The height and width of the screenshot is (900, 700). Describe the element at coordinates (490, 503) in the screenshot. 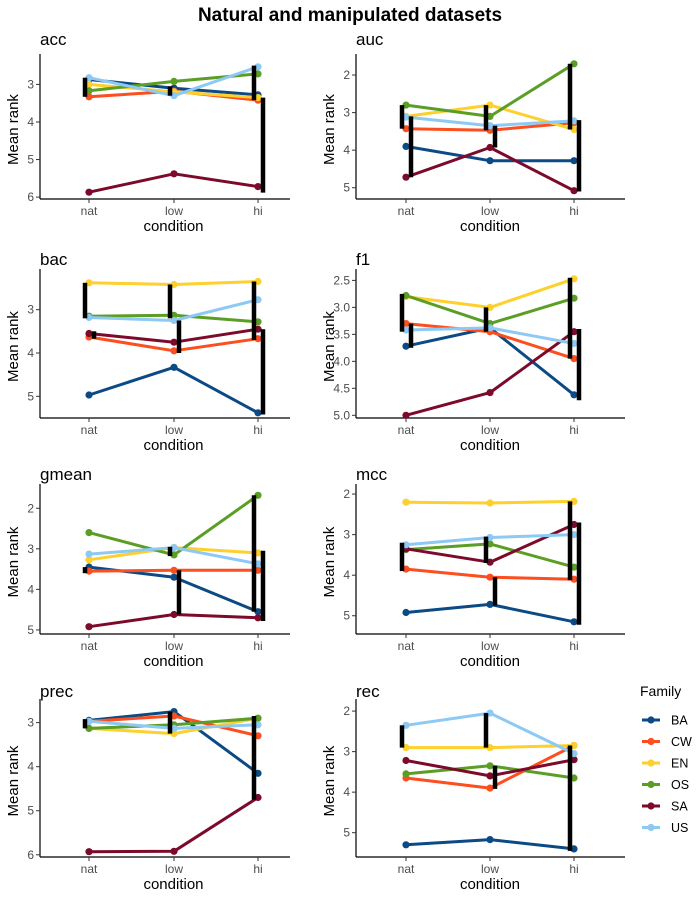

I see `point-EN-low` at that location.